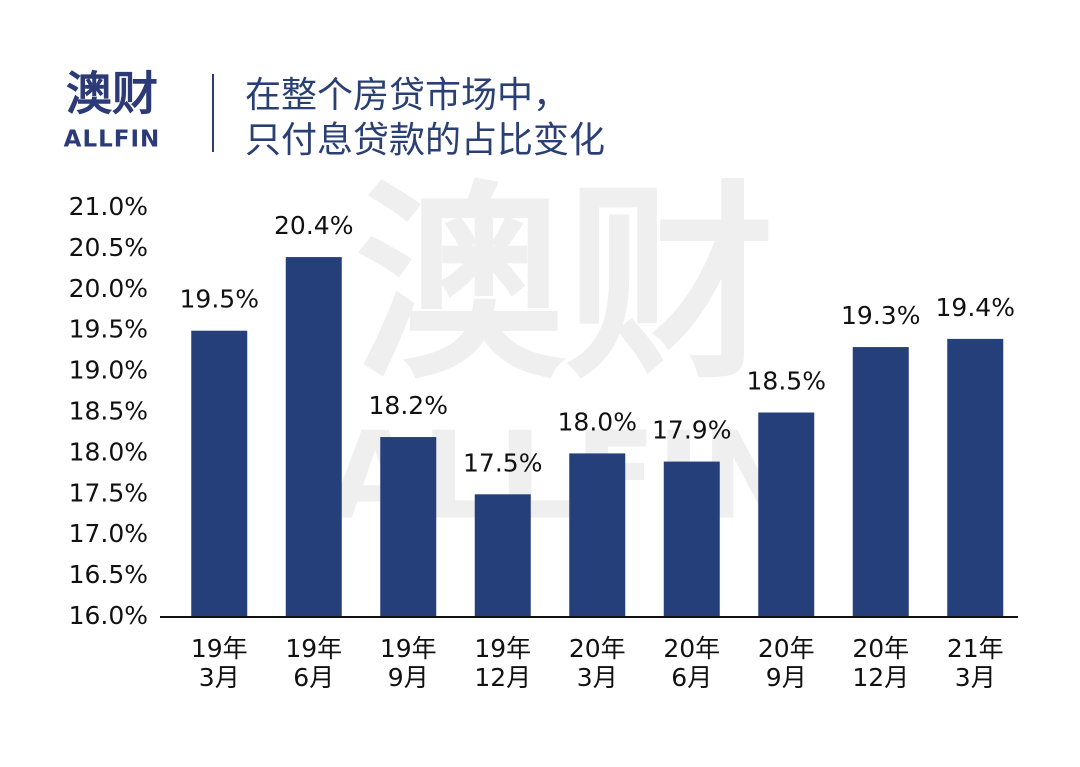 The width and height of the screenshot is (1080, 767). I want to click on value-label: 19.5%, so click(219, 299).